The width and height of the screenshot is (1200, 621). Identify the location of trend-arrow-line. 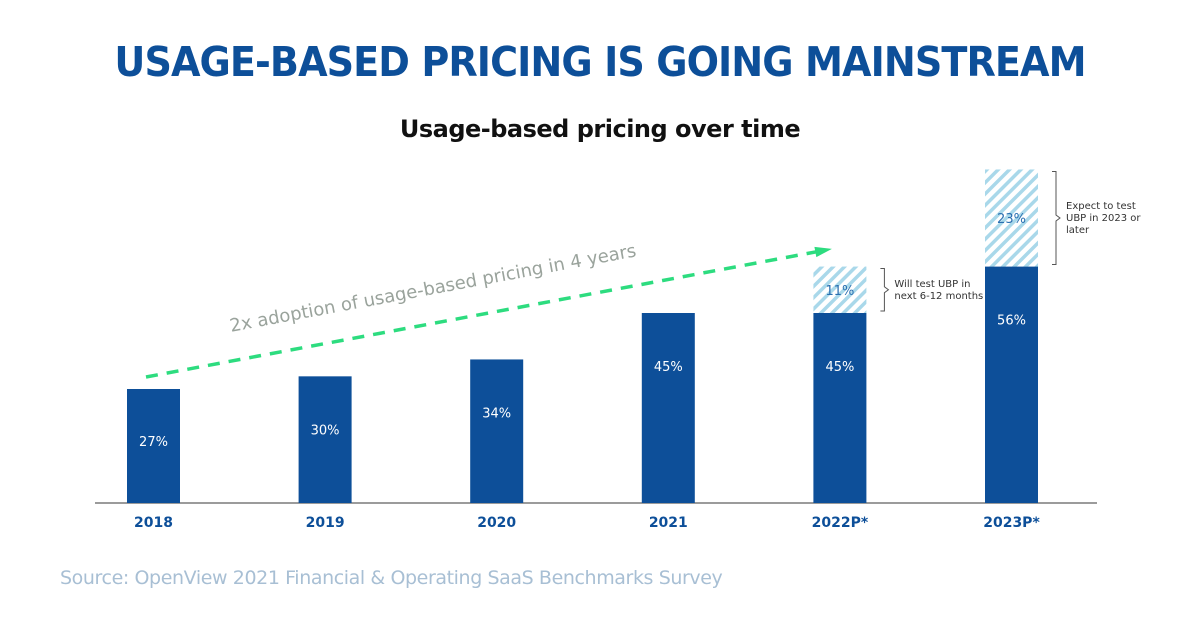
(486, 313).